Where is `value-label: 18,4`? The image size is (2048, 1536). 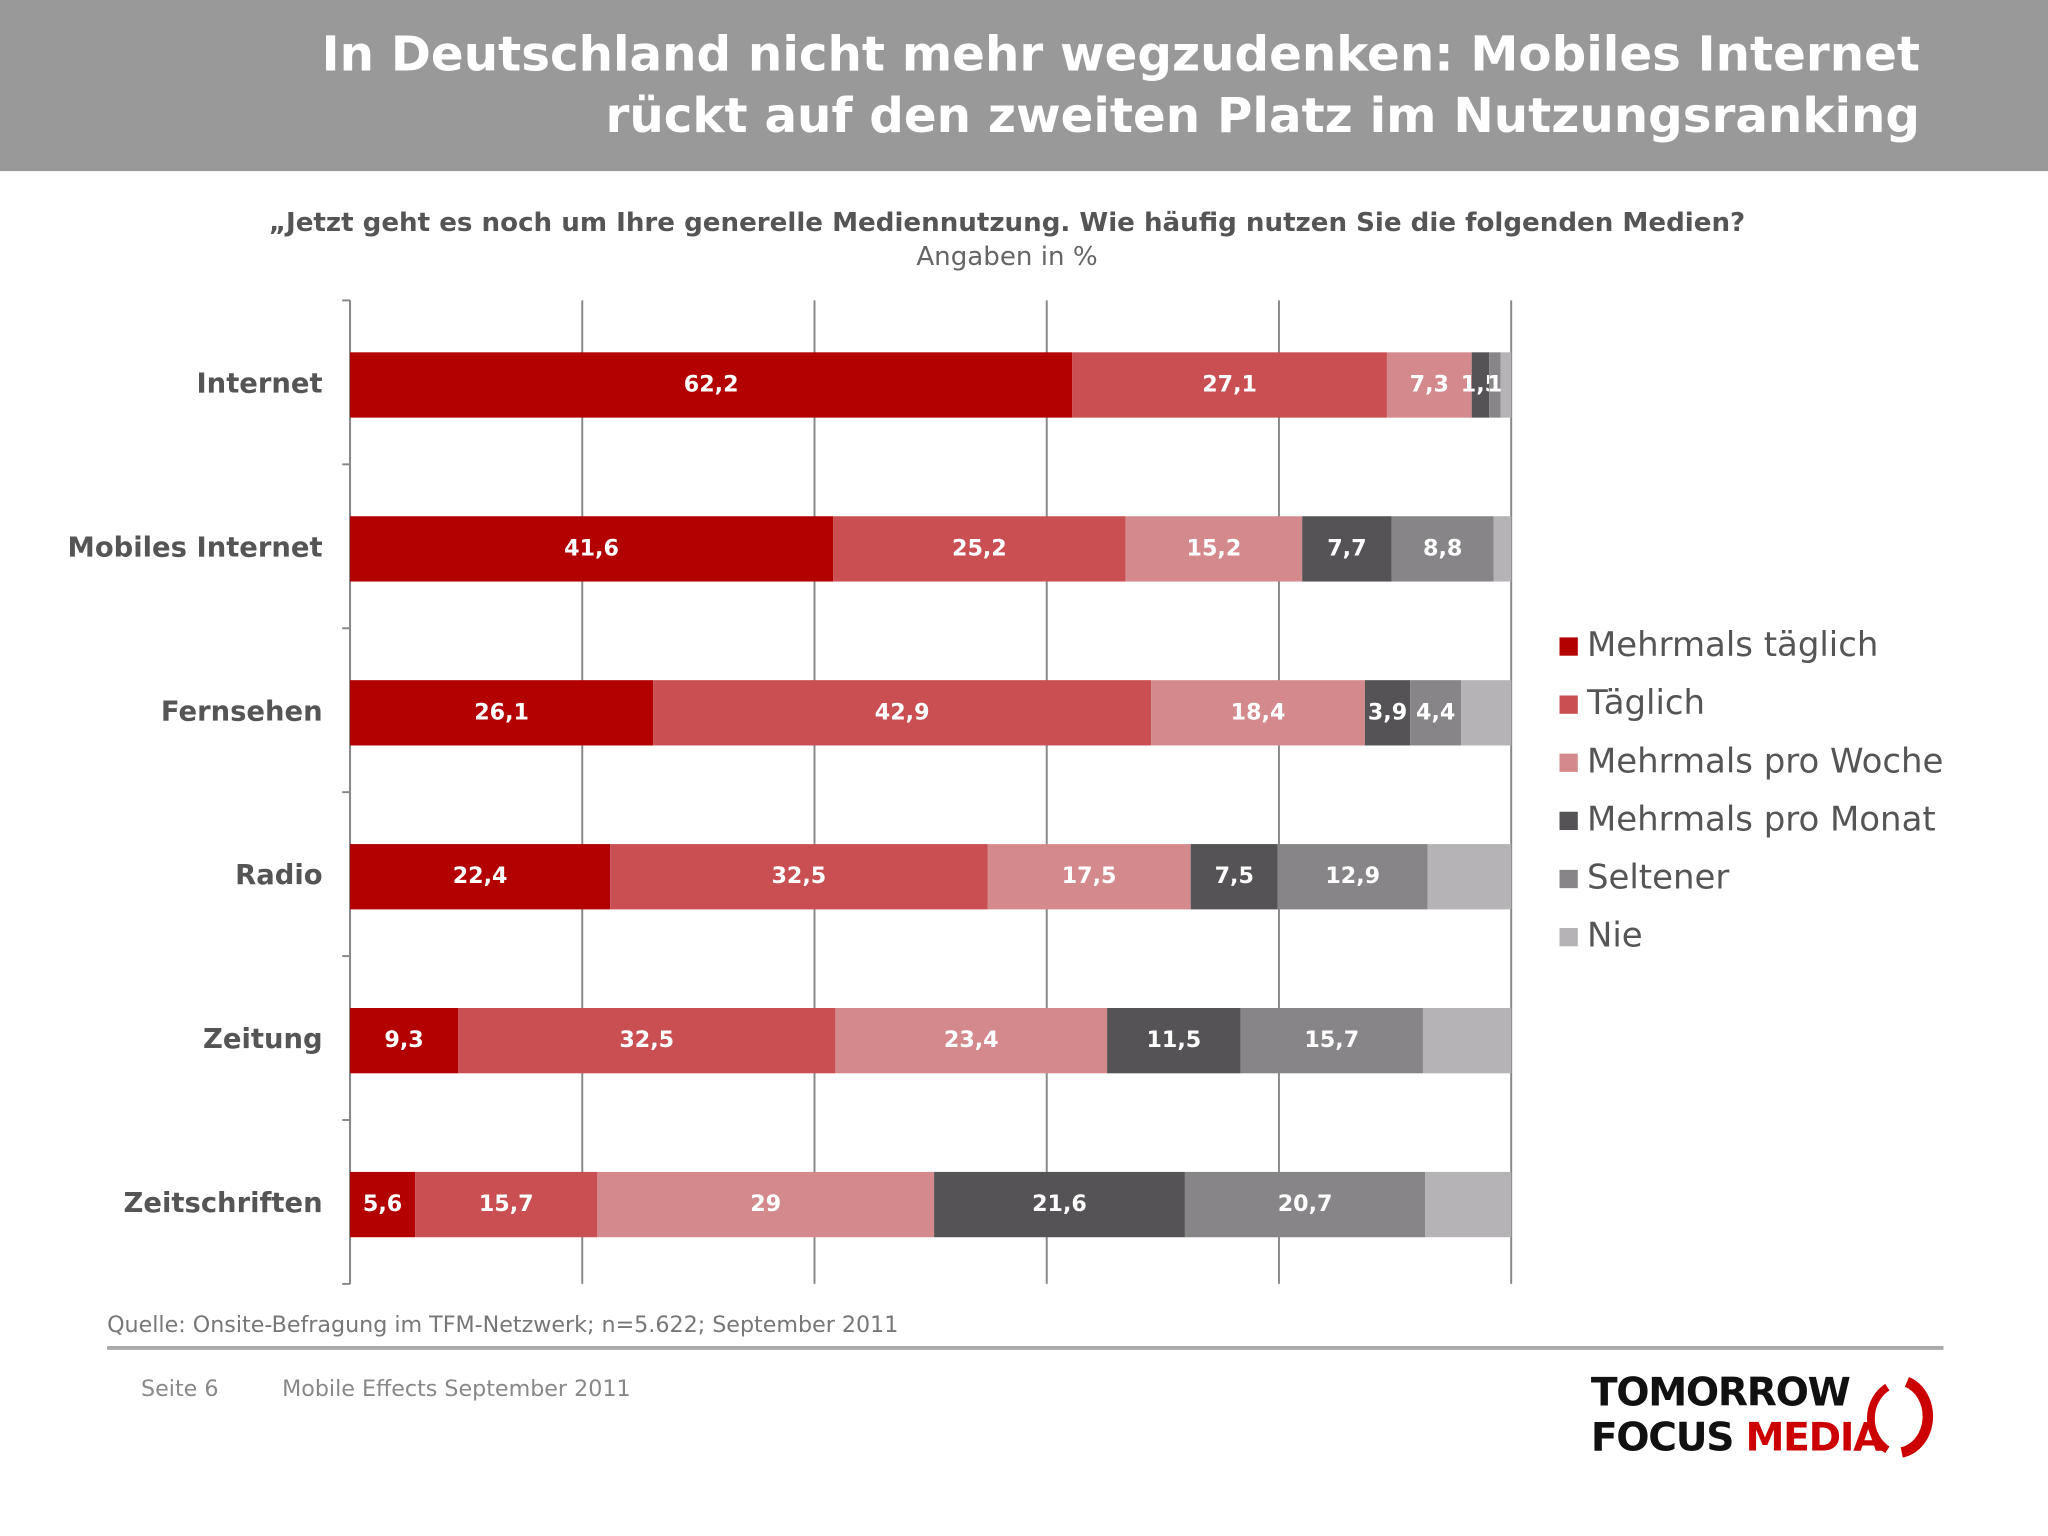 value-label: 18,4 is located at coordinates (1258, 712).